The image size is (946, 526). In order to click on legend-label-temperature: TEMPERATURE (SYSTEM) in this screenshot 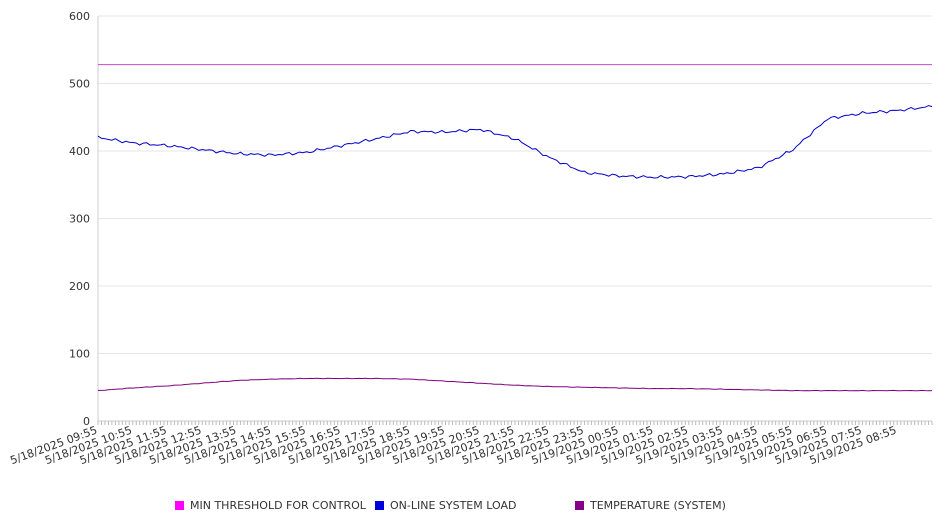, I will do `click(658, 505)`.